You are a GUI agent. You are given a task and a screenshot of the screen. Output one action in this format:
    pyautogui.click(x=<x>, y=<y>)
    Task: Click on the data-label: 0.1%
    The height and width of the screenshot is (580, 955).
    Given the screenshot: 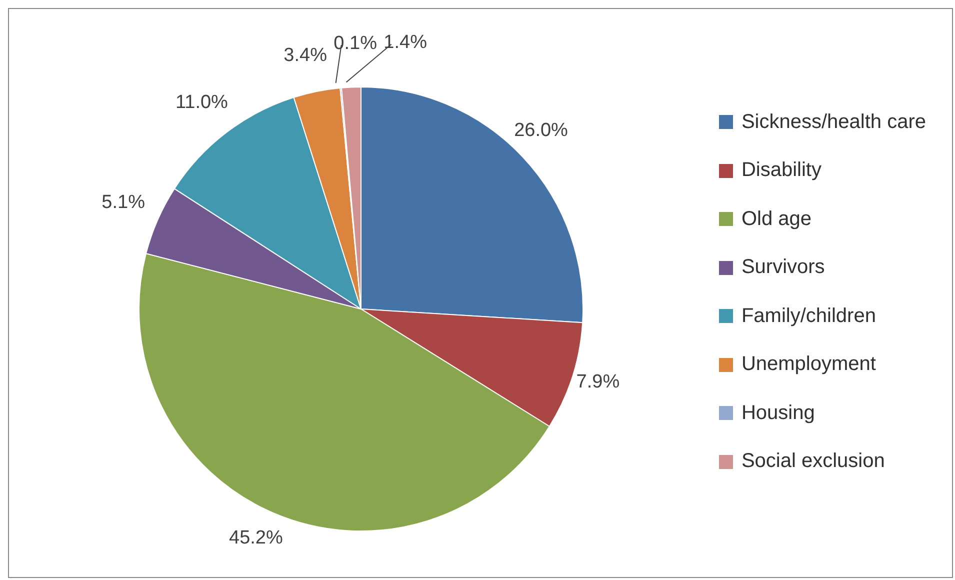 What is the action you would take?
    pyautogui.click(x=356, y=43)
    